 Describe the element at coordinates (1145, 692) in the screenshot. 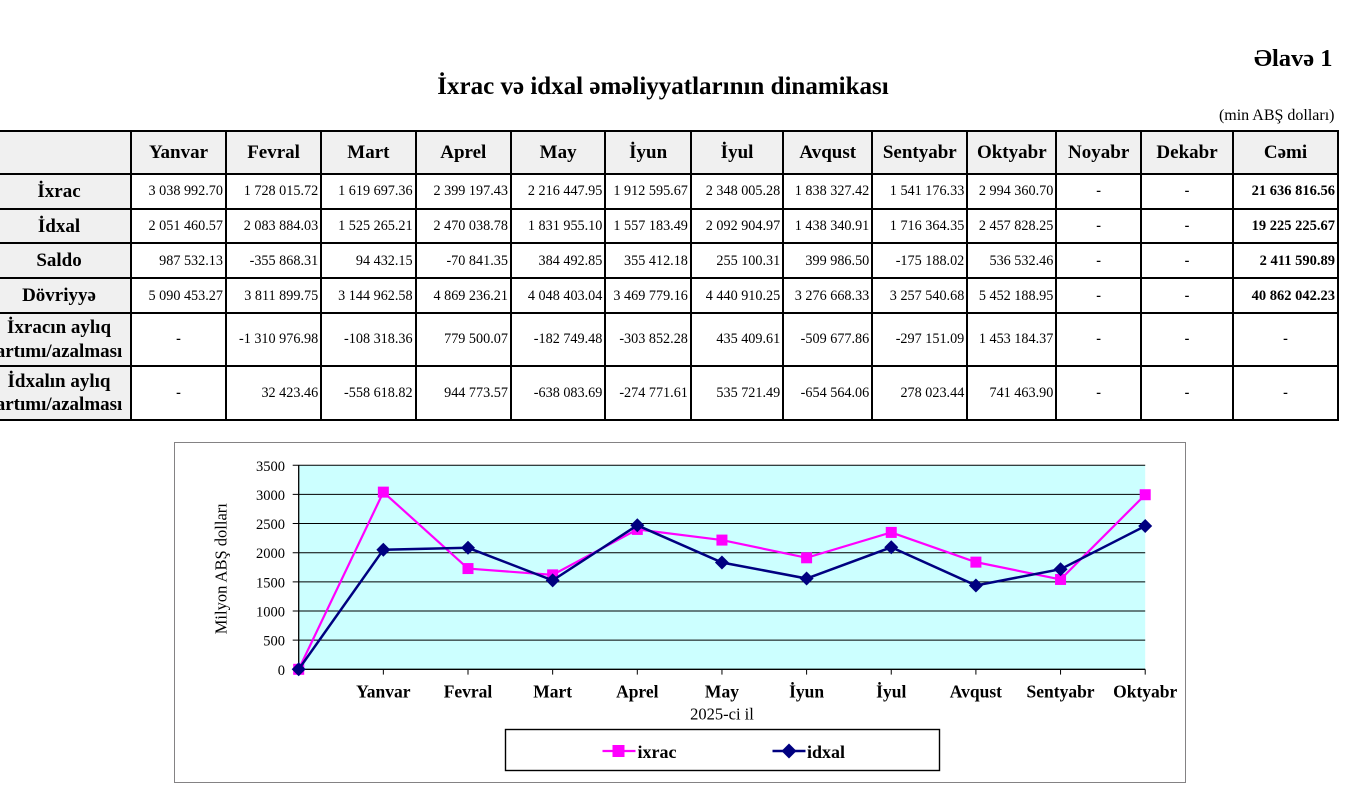

I see `svg-text: Oktyabr` at that location.